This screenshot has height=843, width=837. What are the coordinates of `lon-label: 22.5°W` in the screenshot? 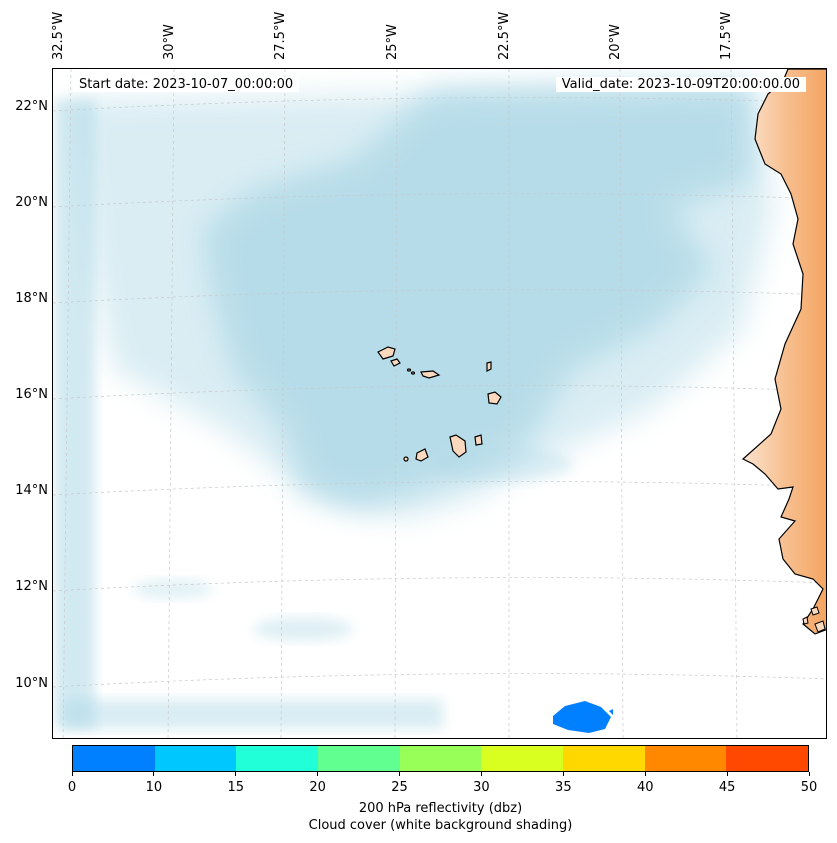 It's located at (504, 35).